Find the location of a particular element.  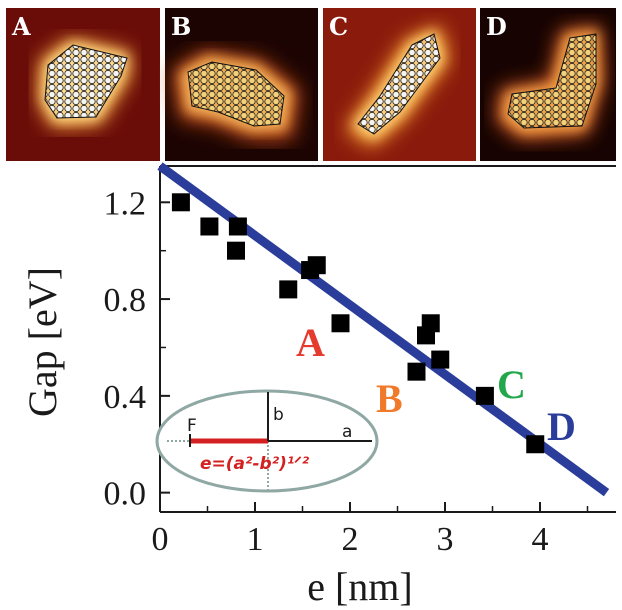

x-tick-label: 2 is located at coordinates (350, 539).